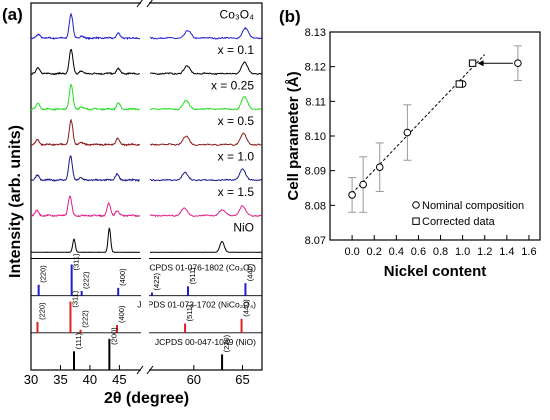 The image size is (550, 420). I want to click on xrd-series-label: Co₃O₄, so click(237, 15).